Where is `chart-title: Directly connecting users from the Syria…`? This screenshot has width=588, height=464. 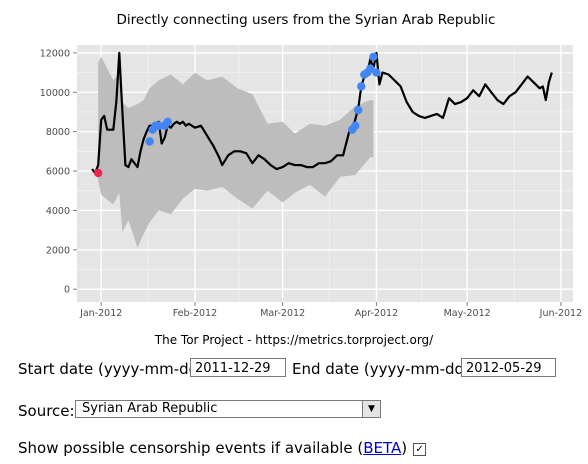 chart-title: Directly connecting users from the Syria… is located at coordinates (306, 20).